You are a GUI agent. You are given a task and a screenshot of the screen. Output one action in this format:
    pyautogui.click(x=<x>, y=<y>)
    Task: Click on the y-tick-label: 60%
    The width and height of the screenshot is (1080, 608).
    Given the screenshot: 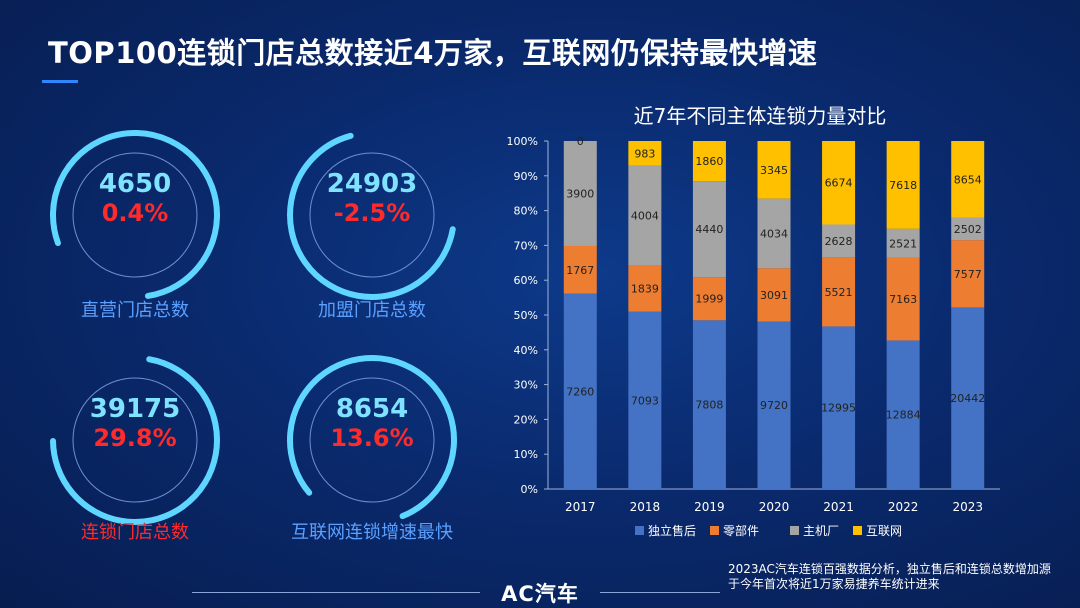 What is the action you would take?
    pyautogui.click(x=526, y=280)
    